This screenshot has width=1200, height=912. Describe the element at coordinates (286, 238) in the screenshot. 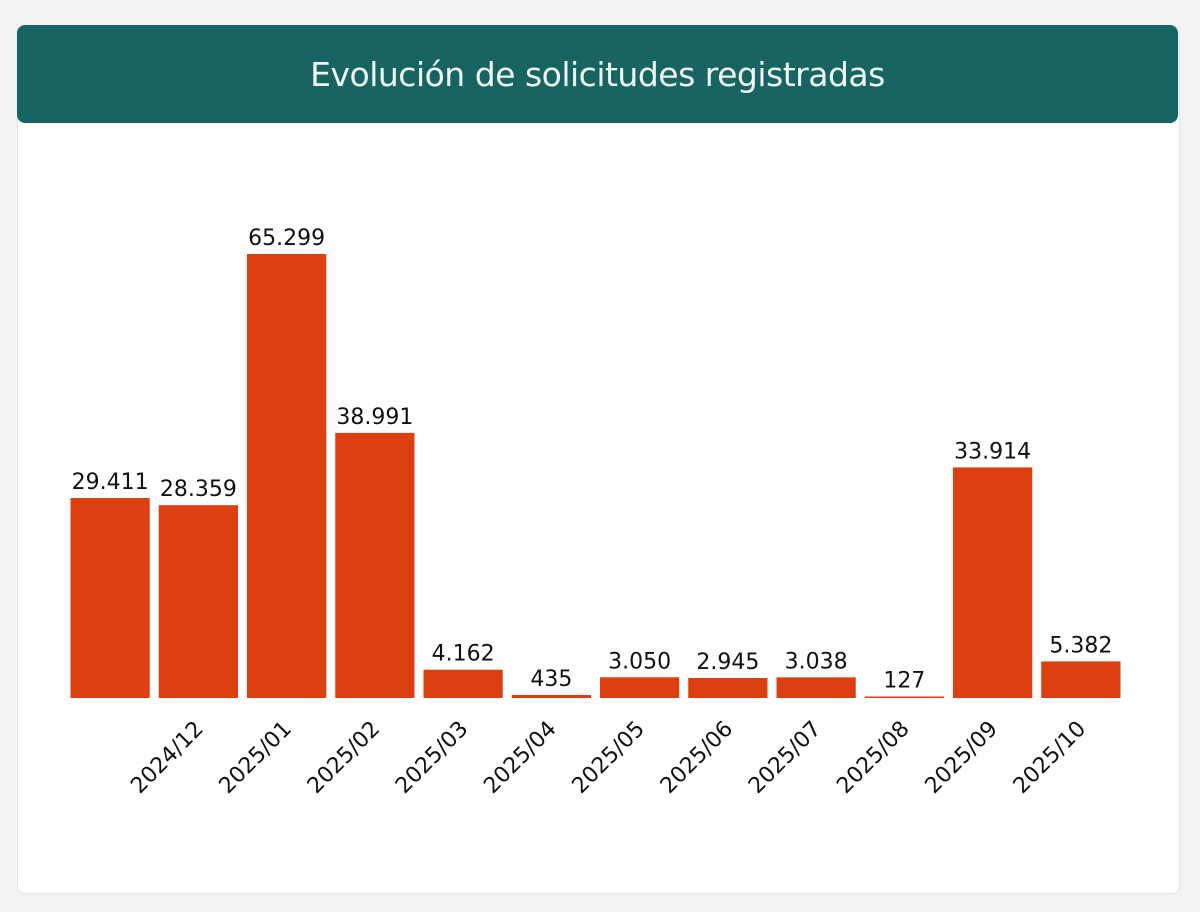

I see `data-label: 65.299` at that location.